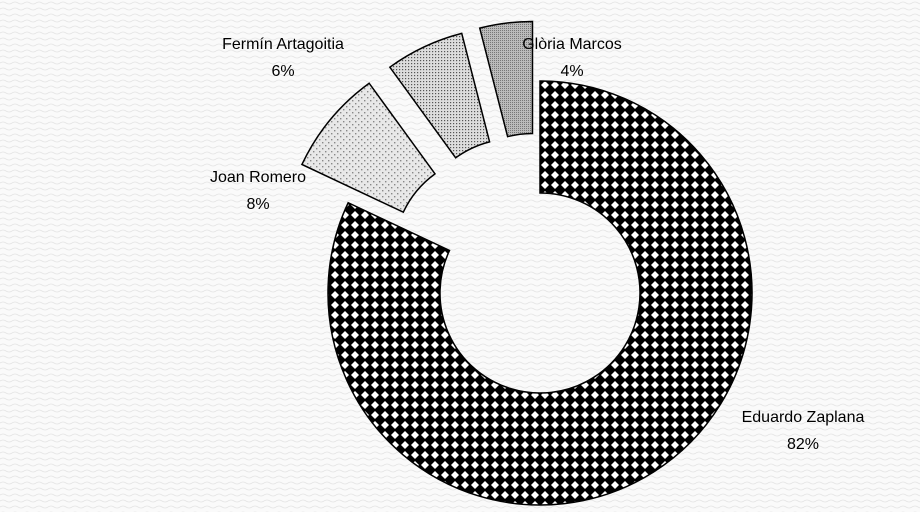  Describe the element at coordinates (571, 71) in the screenshot. I see `slice-value-label: 4%` at that location.